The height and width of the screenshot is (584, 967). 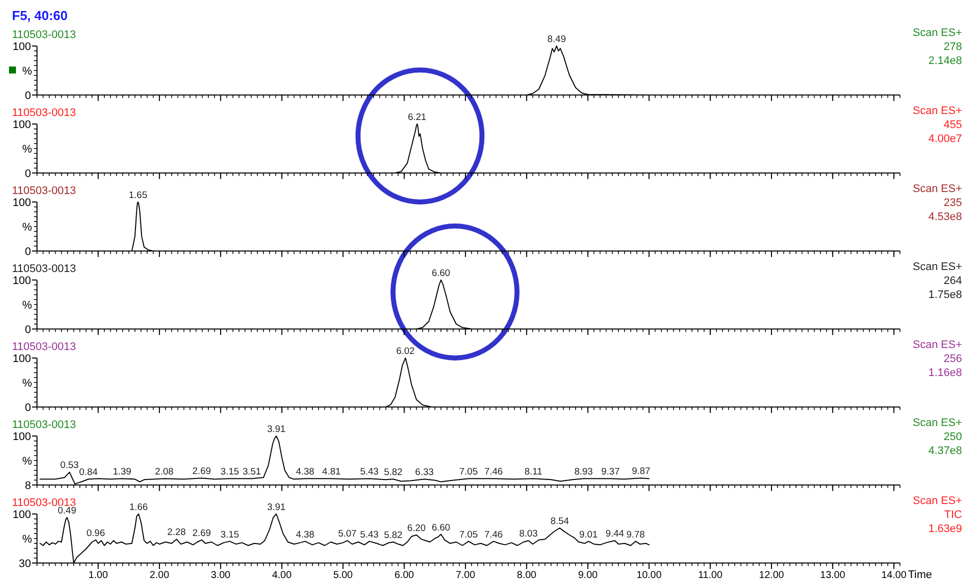 What do you see at coordinates (945, 217) in the screenshot?
I see `text: 4.53e8` at bounding box center [945, 217].